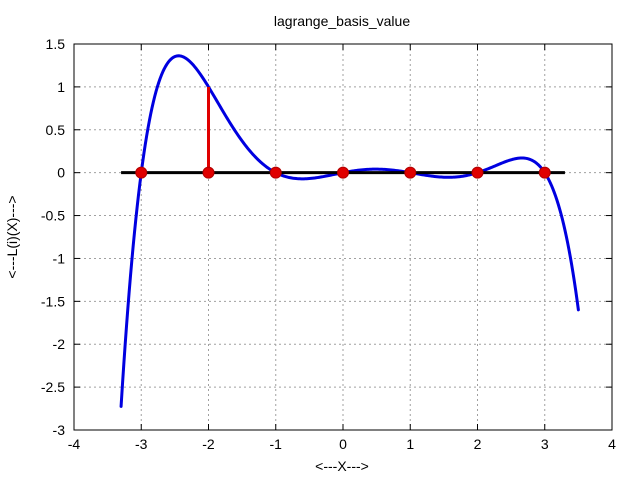  Describe the element at coordinates (342, 466) in the screenshot. I see `x-axis-label: <---X--->` at that location.